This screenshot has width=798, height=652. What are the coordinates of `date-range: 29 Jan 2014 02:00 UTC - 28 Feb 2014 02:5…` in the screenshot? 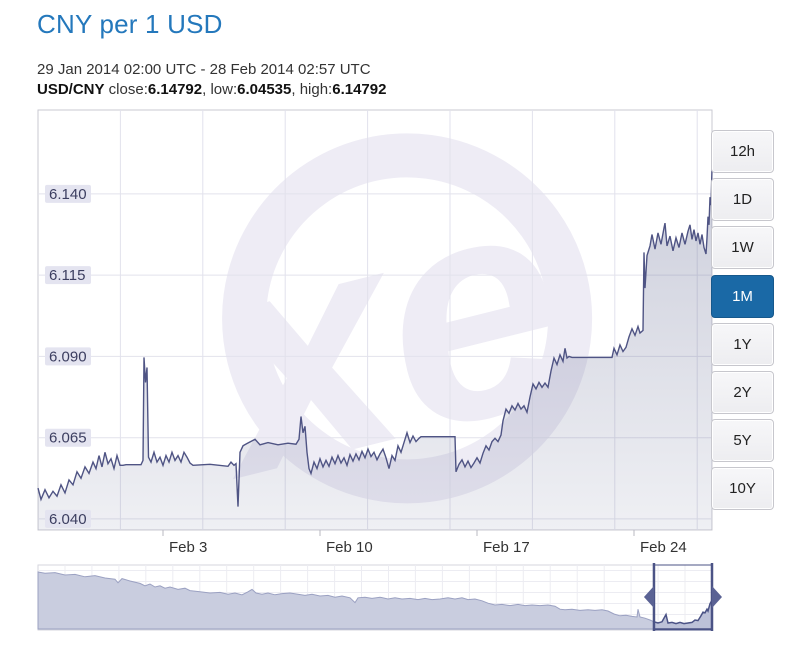 It's located at (204, 69).